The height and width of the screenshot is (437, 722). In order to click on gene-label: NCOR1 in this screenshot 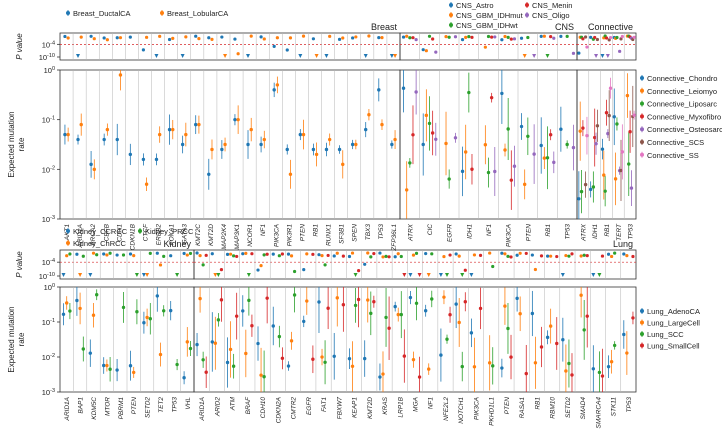, I will do `click(250, 235)`.